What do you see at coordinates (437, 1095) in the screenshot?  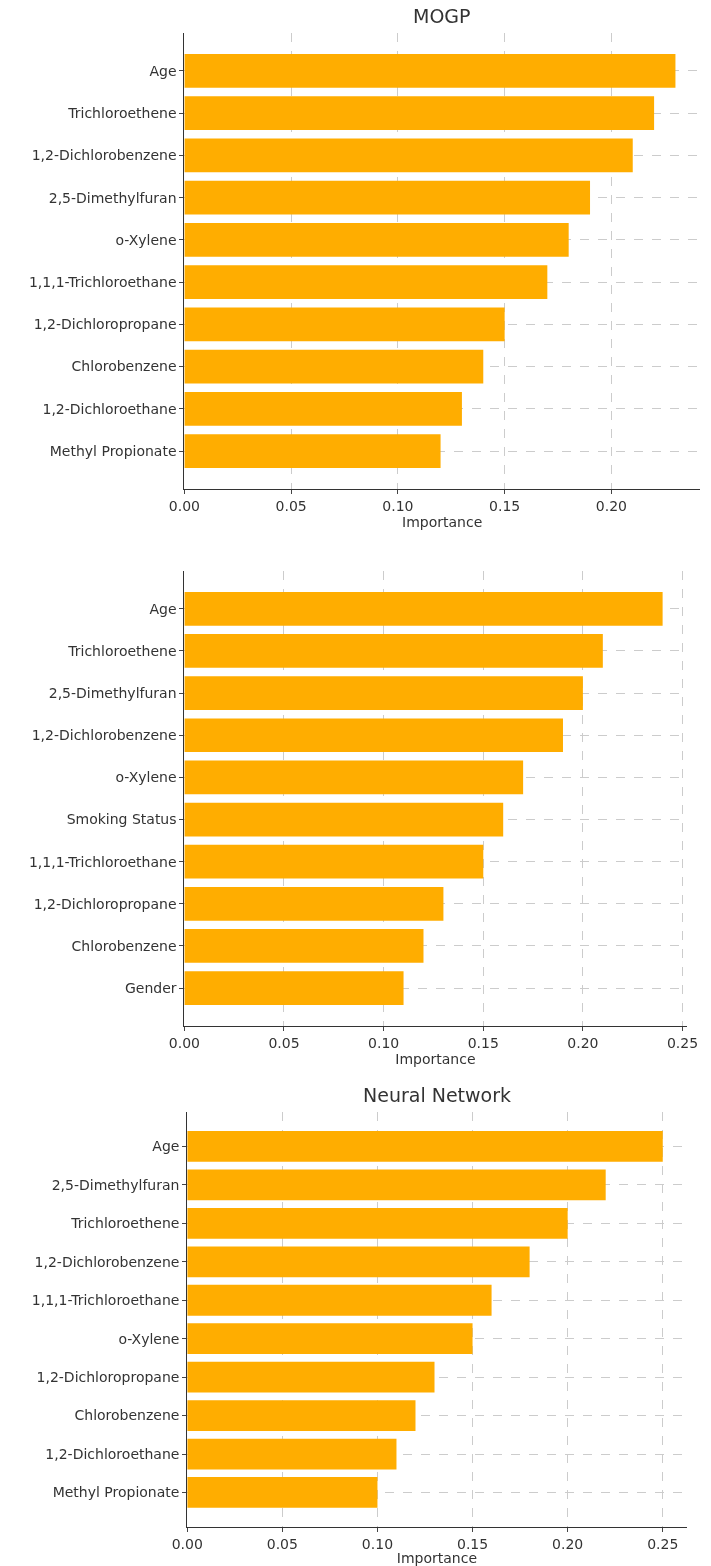 I see `chart-title: Neural Network` at bounding box center [437, 1095].